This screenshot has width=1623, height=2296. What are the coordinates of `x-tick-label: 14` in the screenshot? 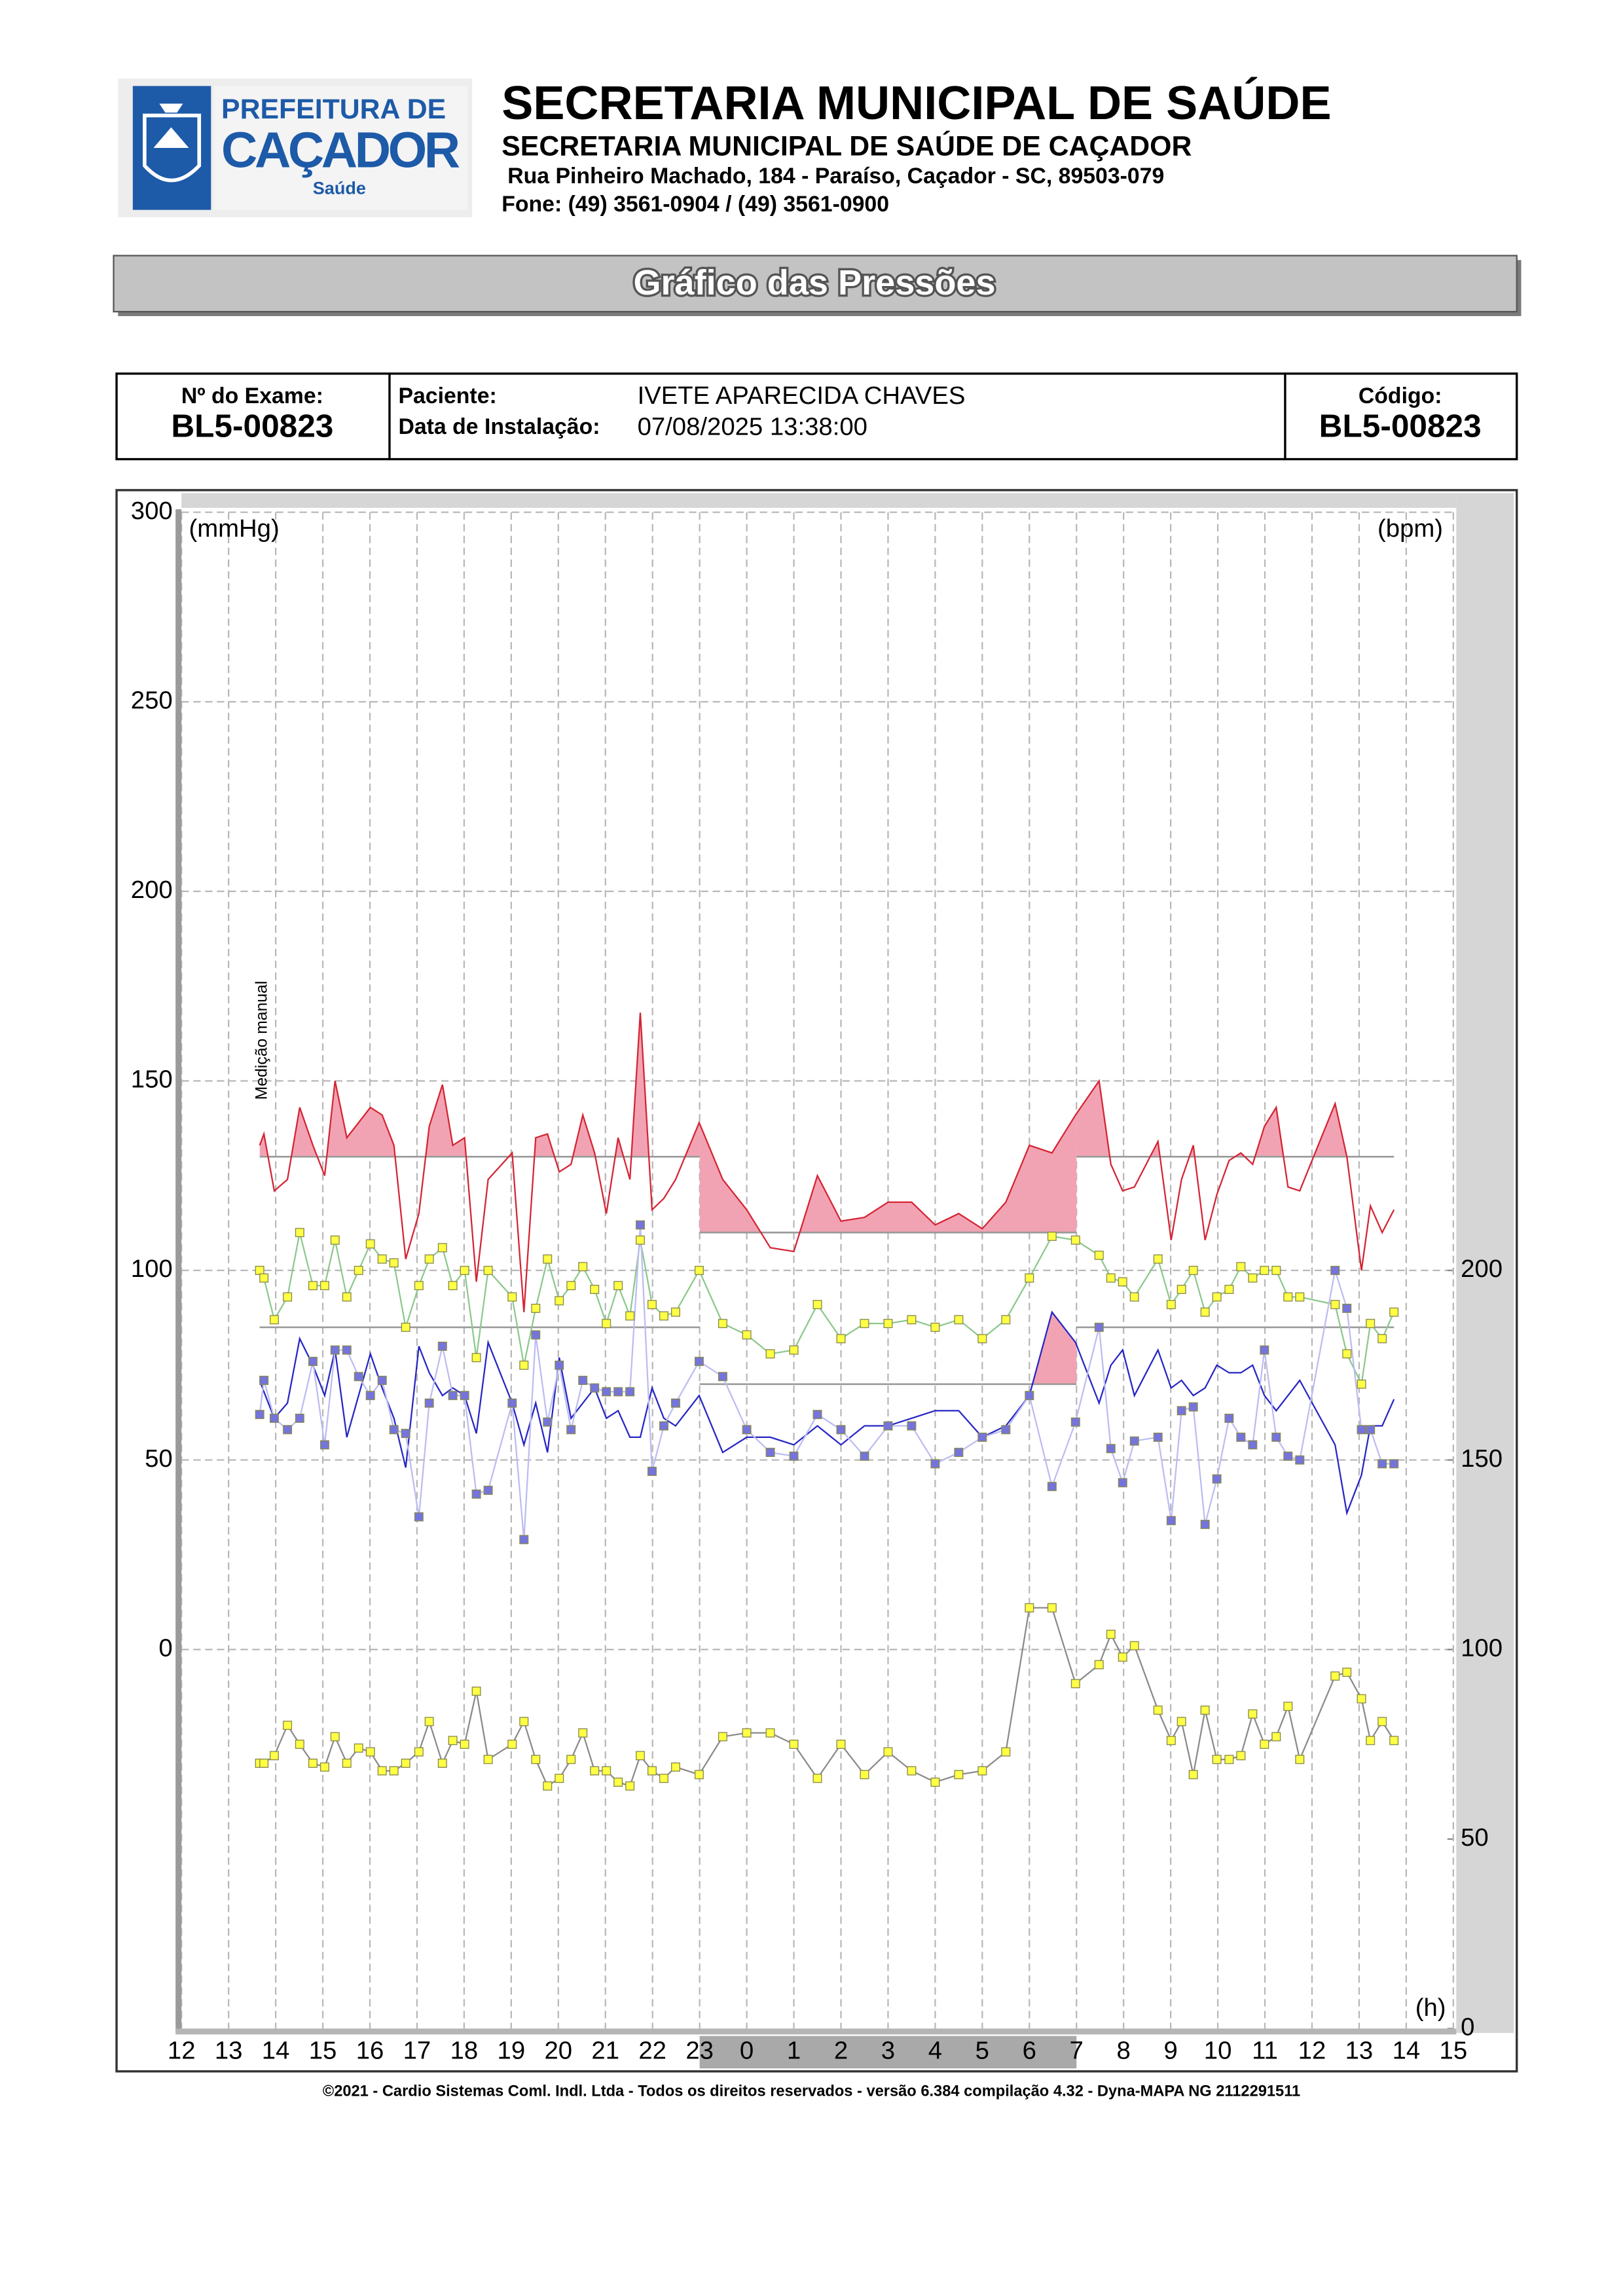 It's located at (1407, 2051).